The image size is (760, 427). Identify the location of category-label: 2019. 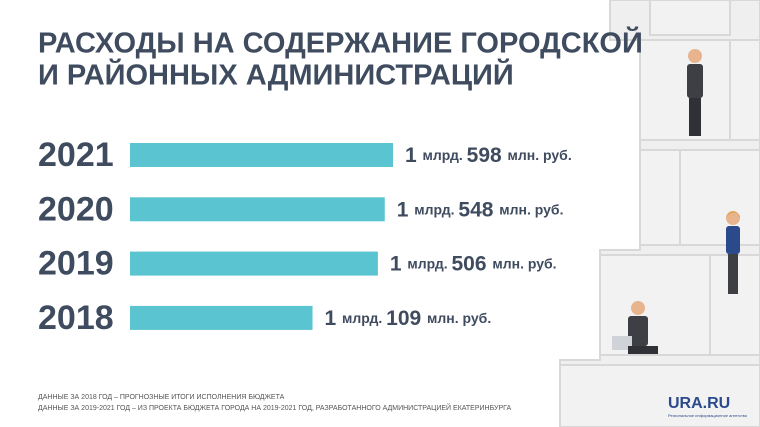
(76, 264).